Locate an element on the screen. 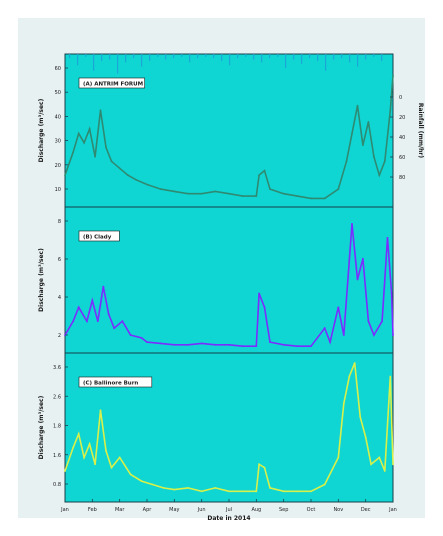 The image size is (443, 536). y-axis-label-0: Discharge (m³/sec) is located at coordinates (41, 130).